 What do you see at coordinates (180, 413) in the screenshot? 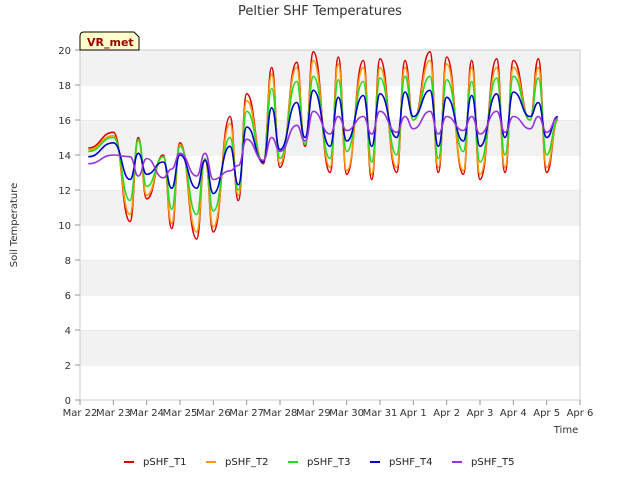
I see `x-tick-label: Mar 25` at bounding box center [180, 413].